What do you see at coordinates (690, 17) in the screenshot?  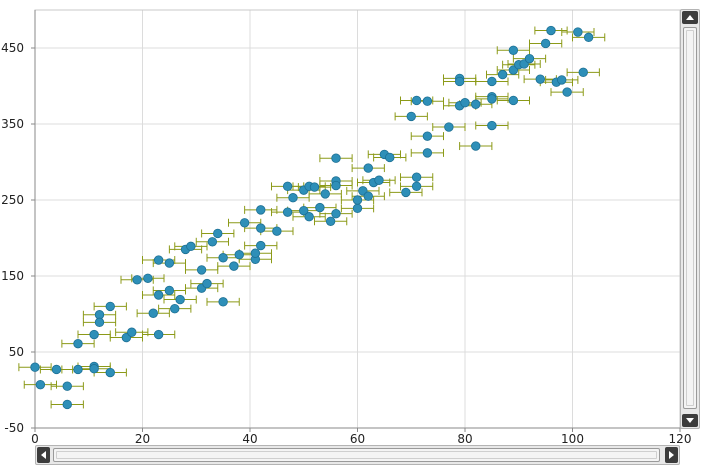 I see `scroll-up-button` at bounding box center [690, 17].